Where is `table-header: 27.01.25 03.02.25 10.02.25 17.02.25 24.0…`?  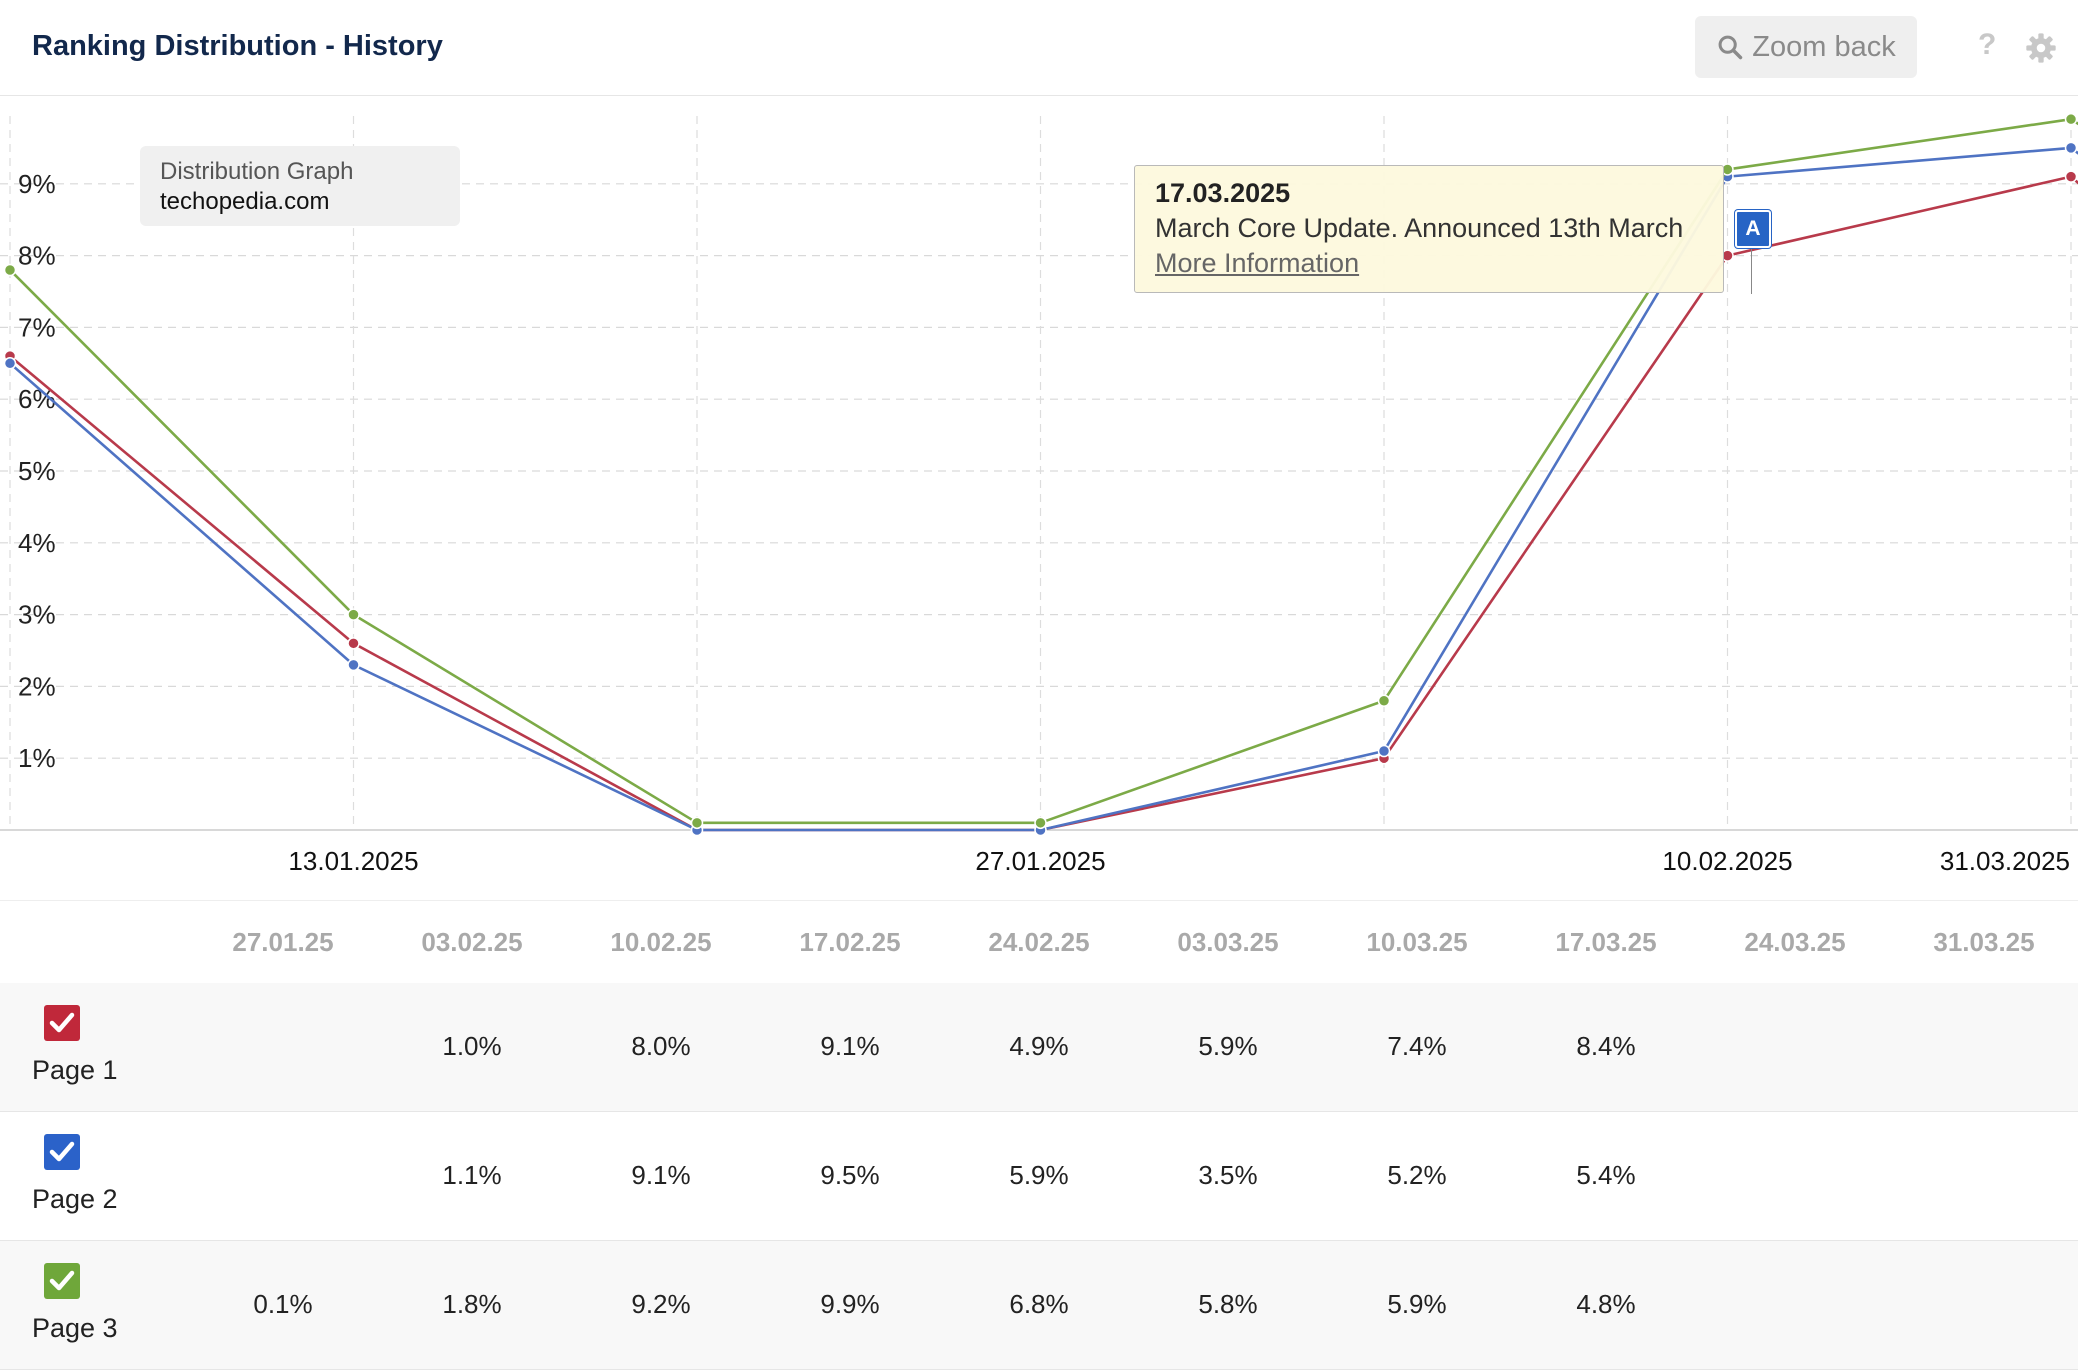 table-header: 27.01.25 03.02.25 10.02.25 17.02.25 24.0… is located at coordinates (1039, 942).